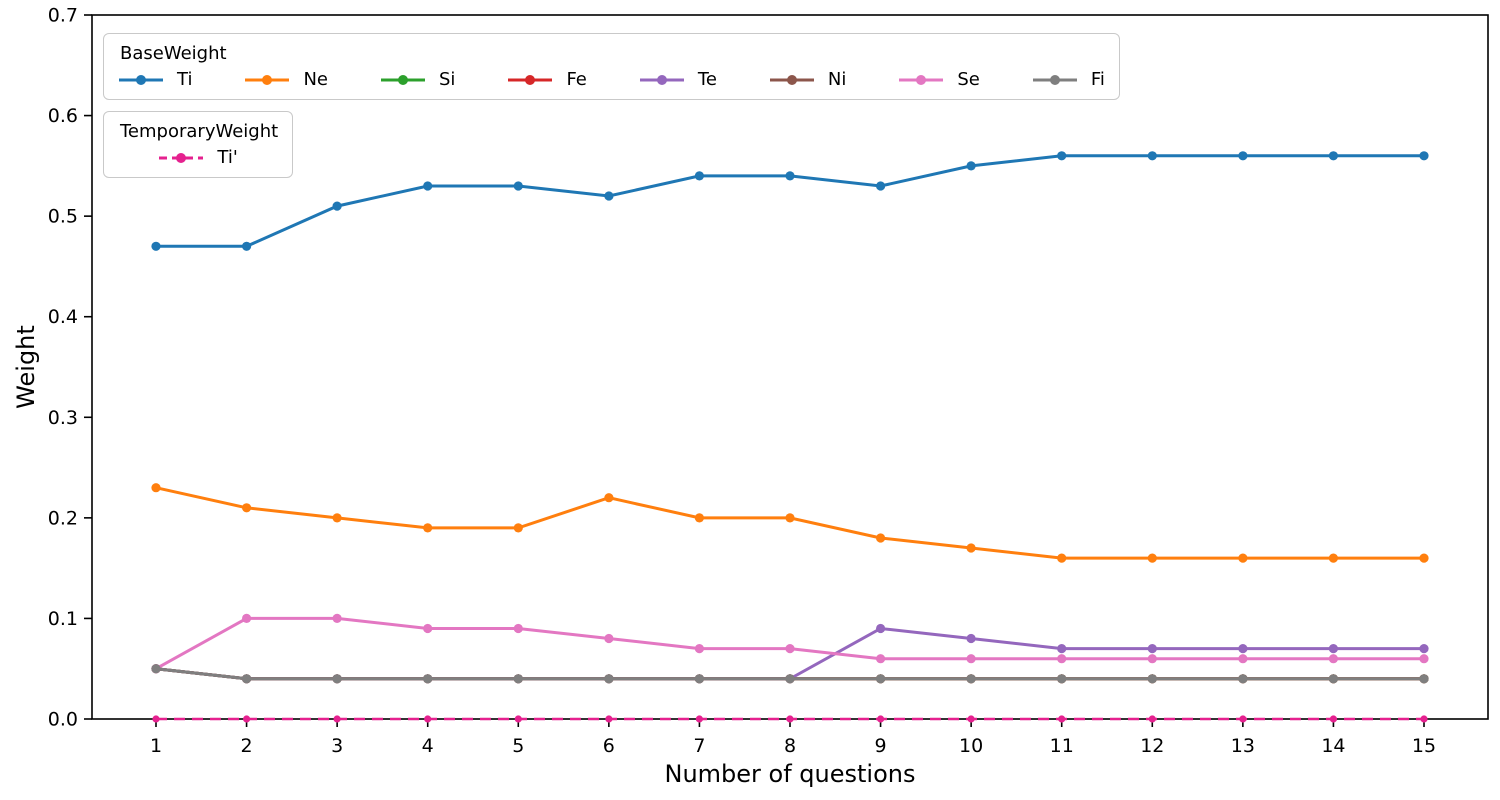 The width and height of the screenshot is (1500, 800). Describe the element at coordinates (968, 79) in the screenshot. I see `legend-item-label: Se` at that location.